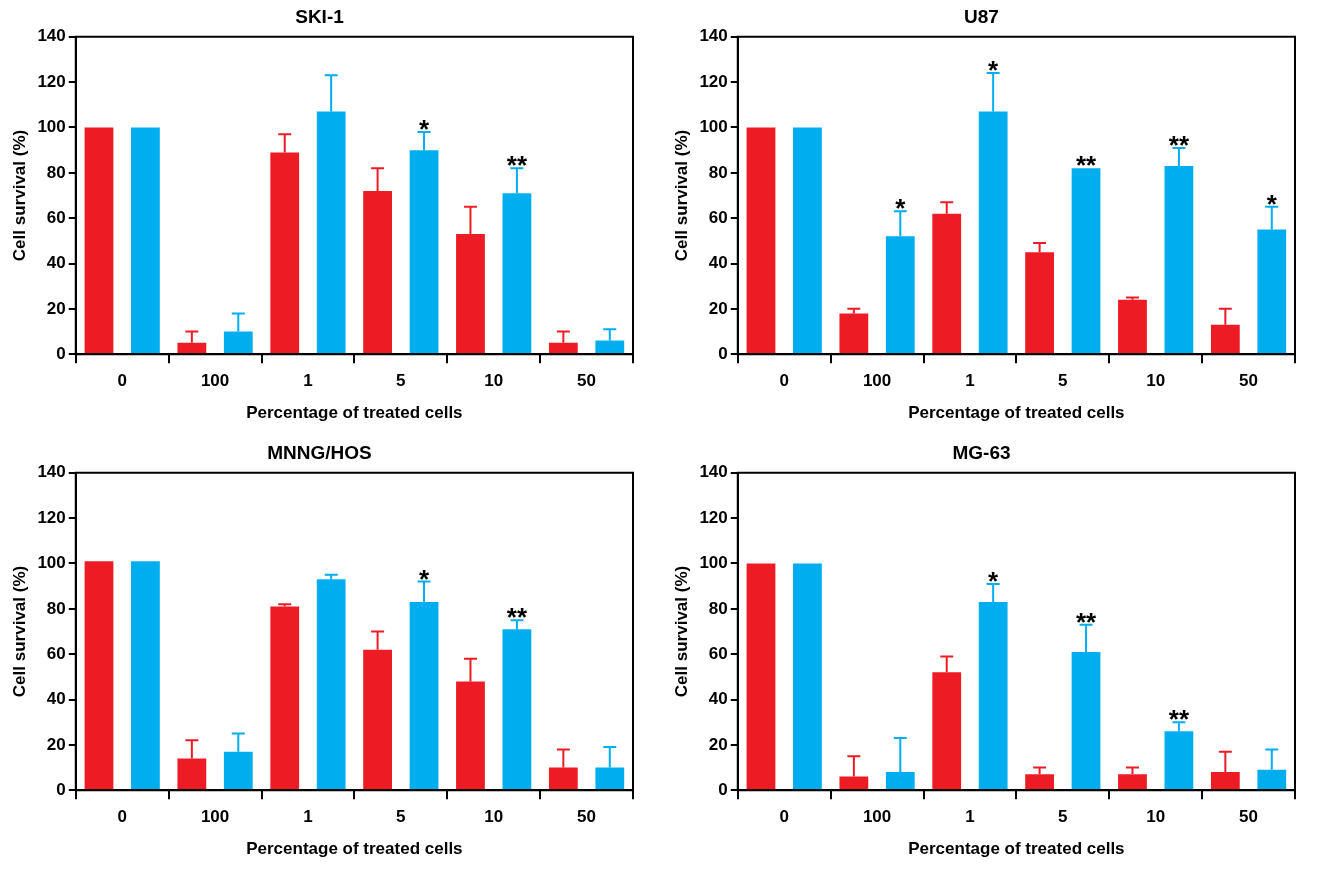 This screenshot has height=873, width=1325. What do you see at coordinates (319, 452) in the screenshot?
I see `chart-title: MNNG/HOS` at bounding box center [319, 452].